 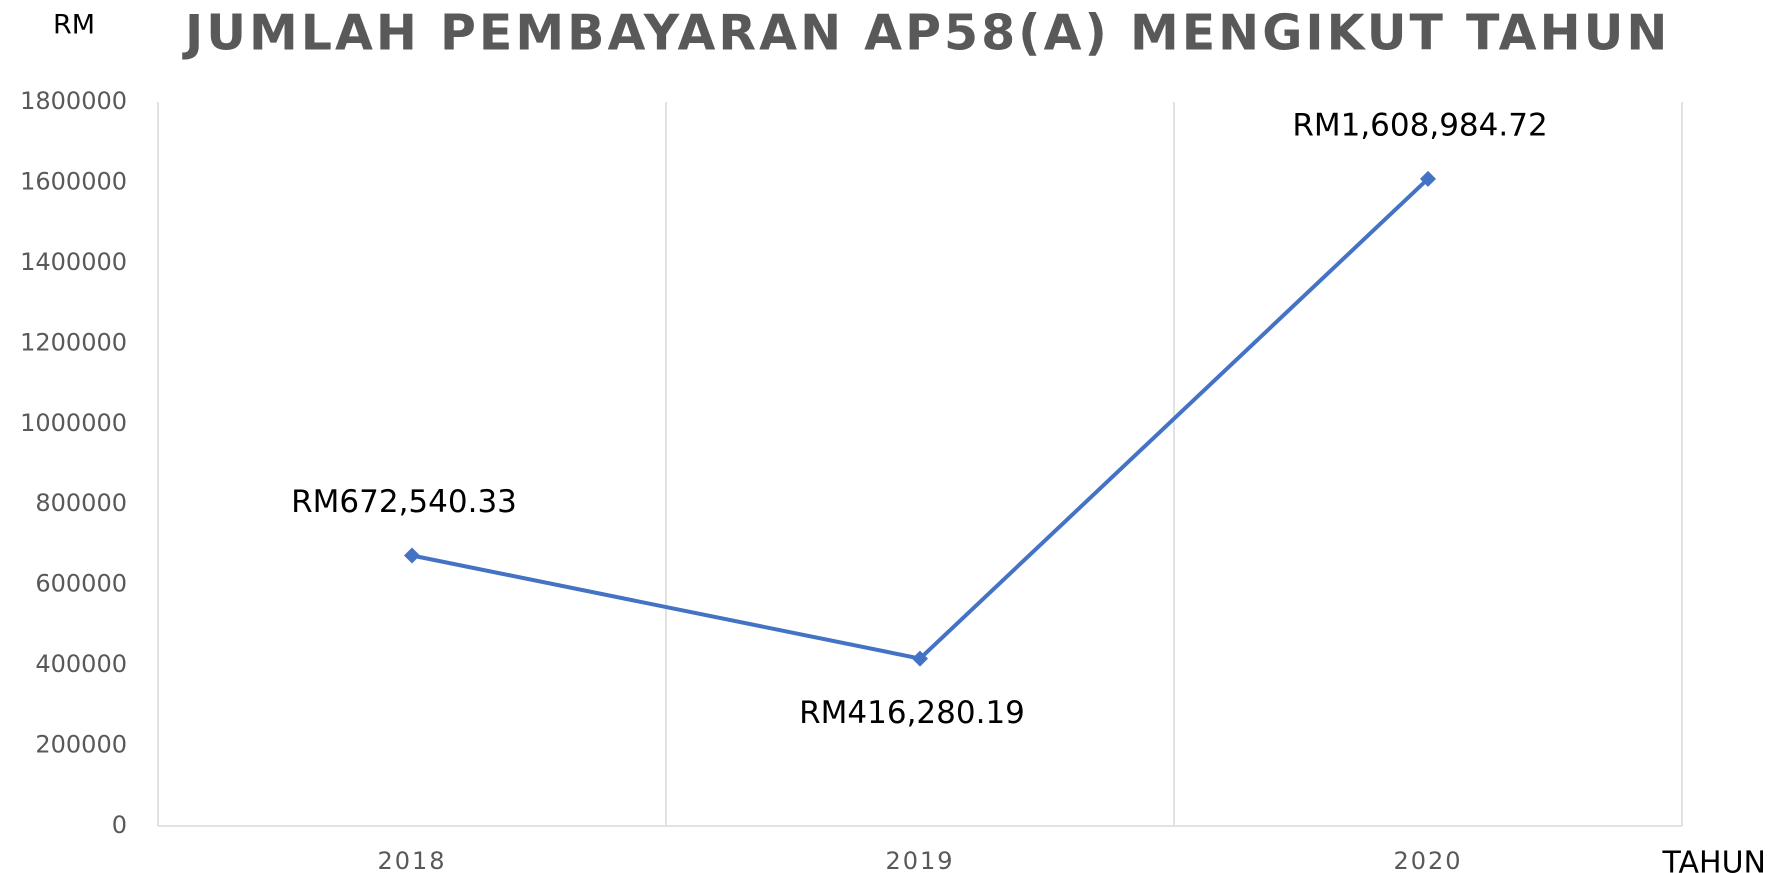 What do you see at coordinates (411, 860) in the screenshot?
I see `x-tick-label: 2018` at bounding box center [411, 860].